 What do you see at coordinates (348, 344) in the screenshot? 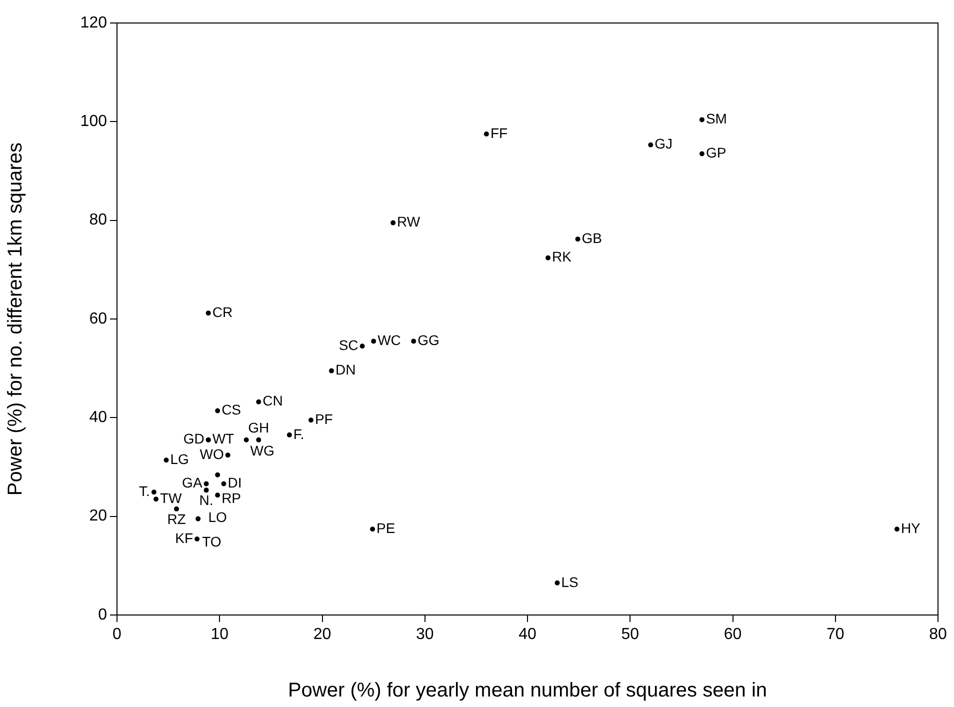
I see `data-label: SC` at bounding box center [348, 344].